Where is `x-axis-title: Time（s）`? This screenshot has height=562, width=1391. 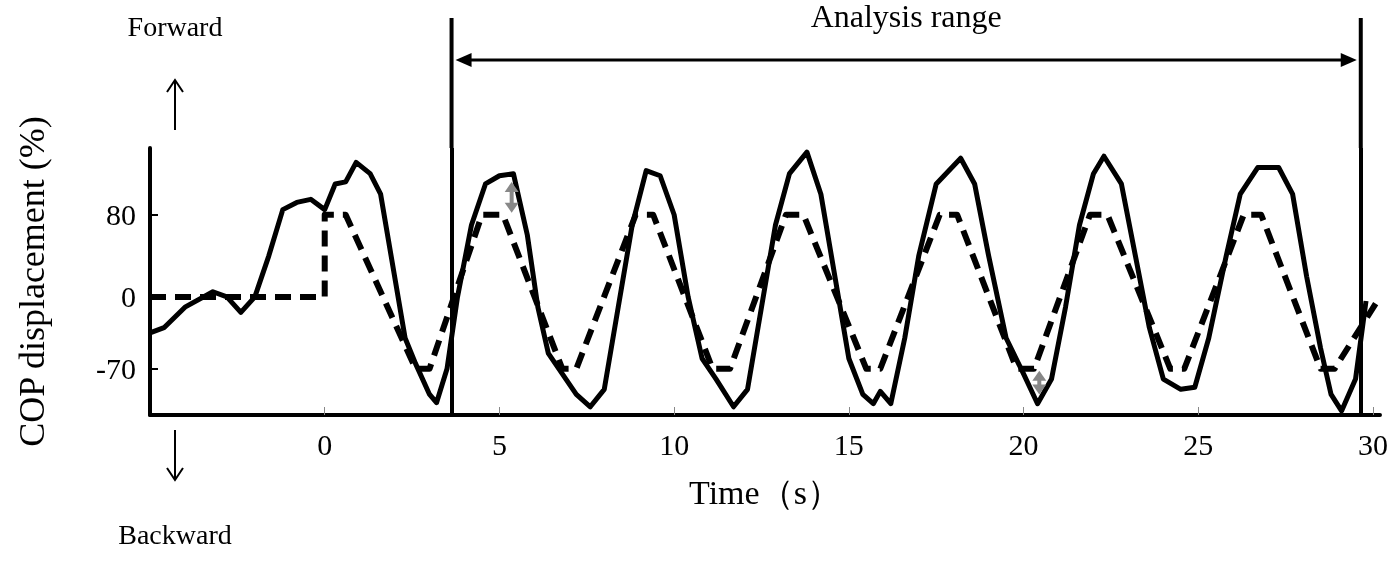 x-axis-title: Time（s） is located at coordinates (765, 492).